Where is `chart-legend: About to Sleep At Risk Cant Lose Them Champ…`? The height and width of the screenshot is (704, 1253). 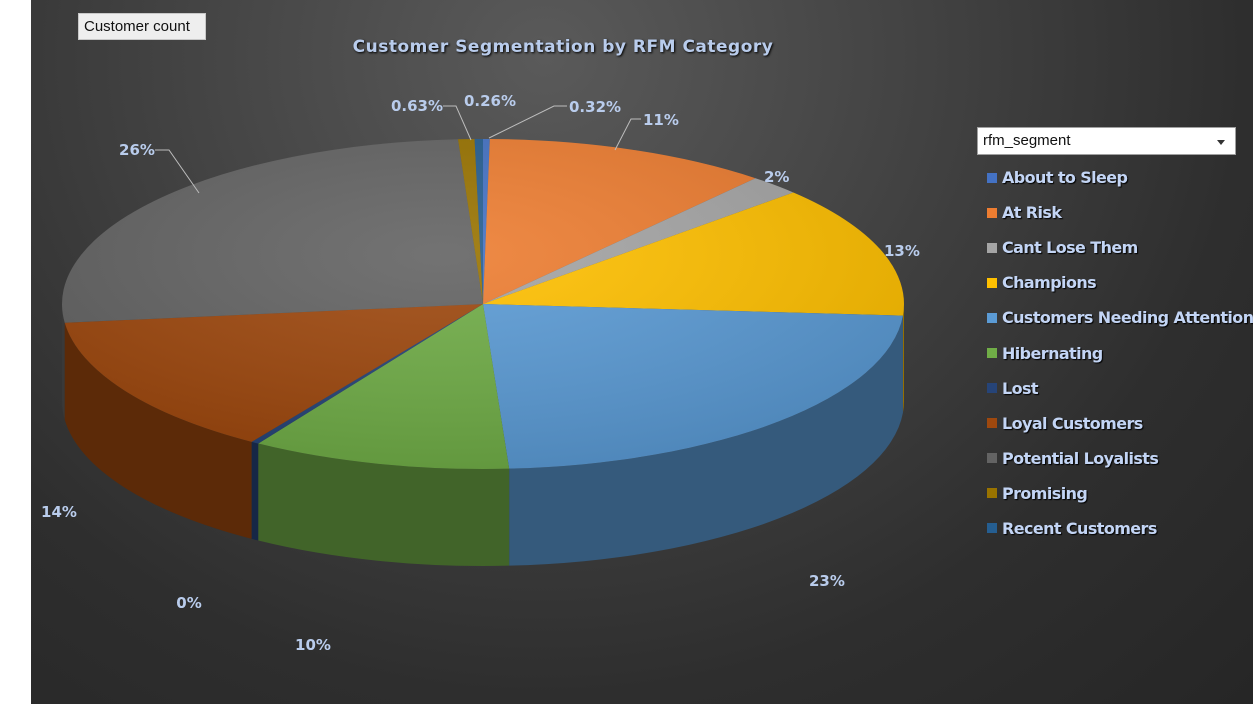
chart-legend: About to Sleep At Risk Cant Lose Them Champ… is located at coordinates (1120, 353).